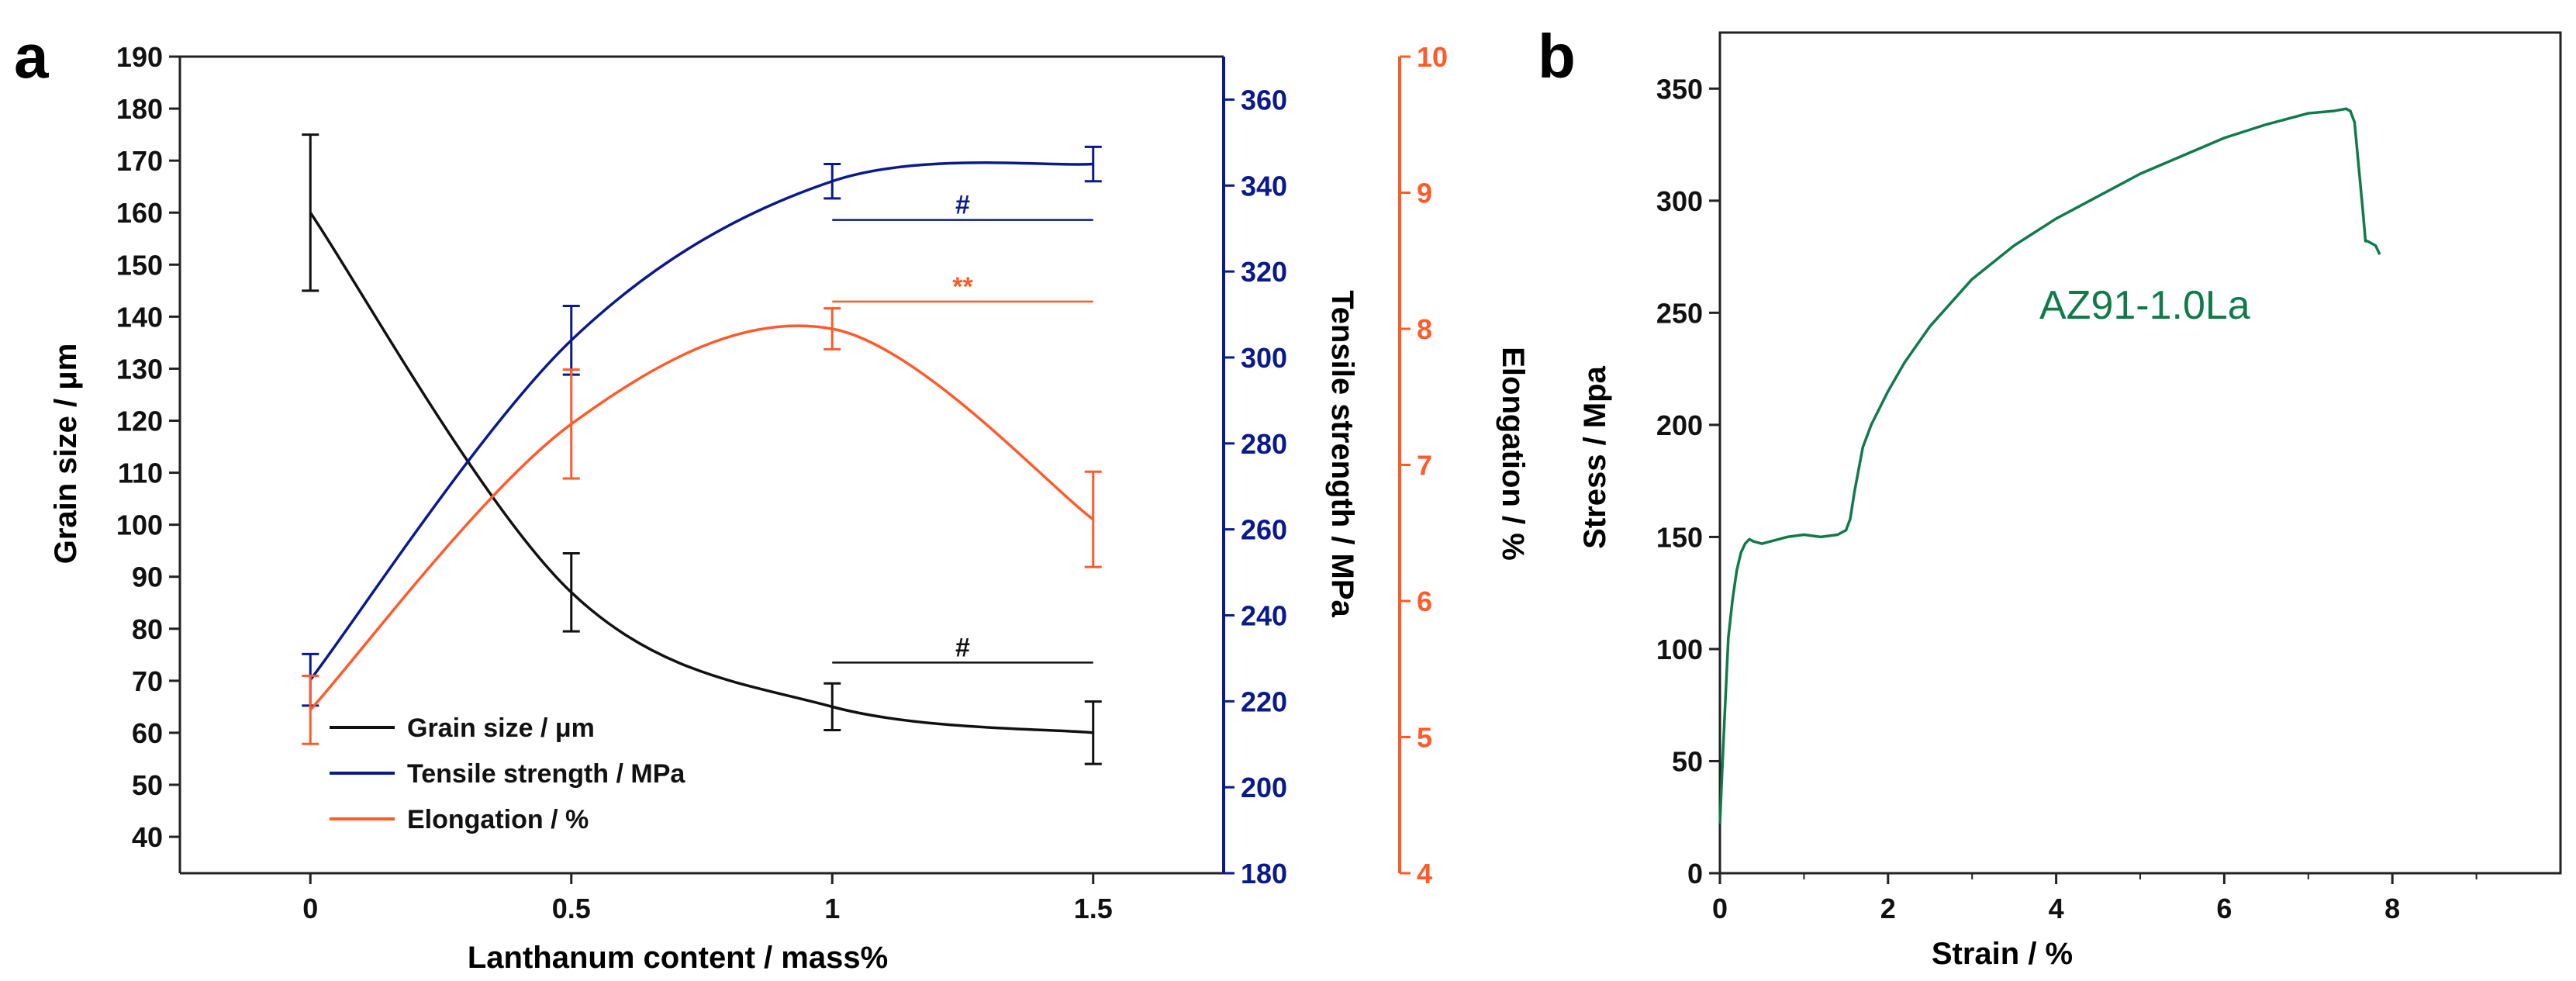 The image size is (2576, 981). What do you see at coordinates (1425, 601) in the screenshot?
I see `panel-a-elongation-tick-label: 6` at bounding box center [1425, 601].